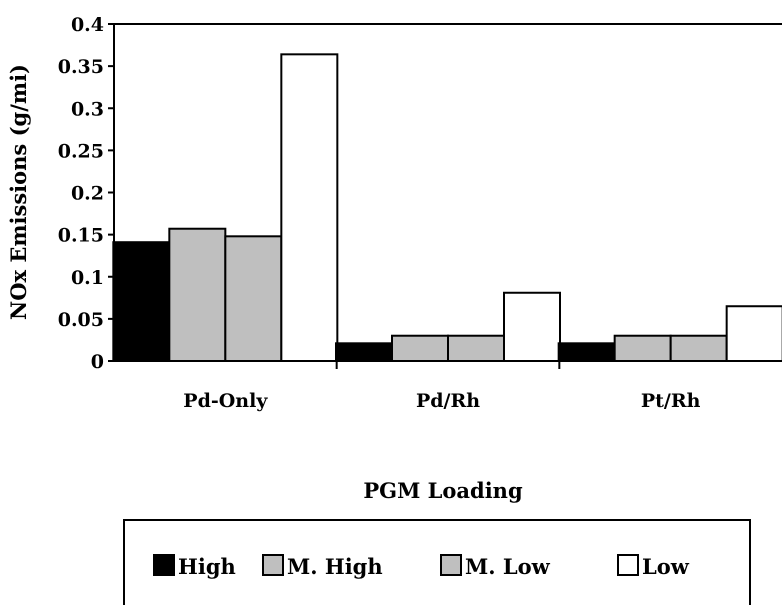 Image resolution: width=782 pixels, height=605 pixels. I want to click on x-tick-label: Pd-Only, so click(225, 401).